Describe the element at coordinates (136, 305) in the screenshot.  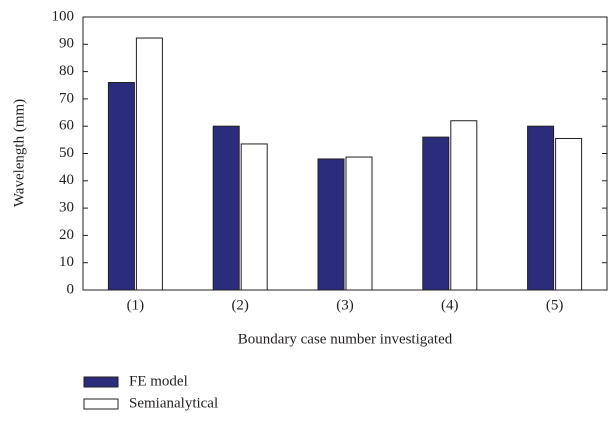
I see `x-tick-label: (1)` at that location.